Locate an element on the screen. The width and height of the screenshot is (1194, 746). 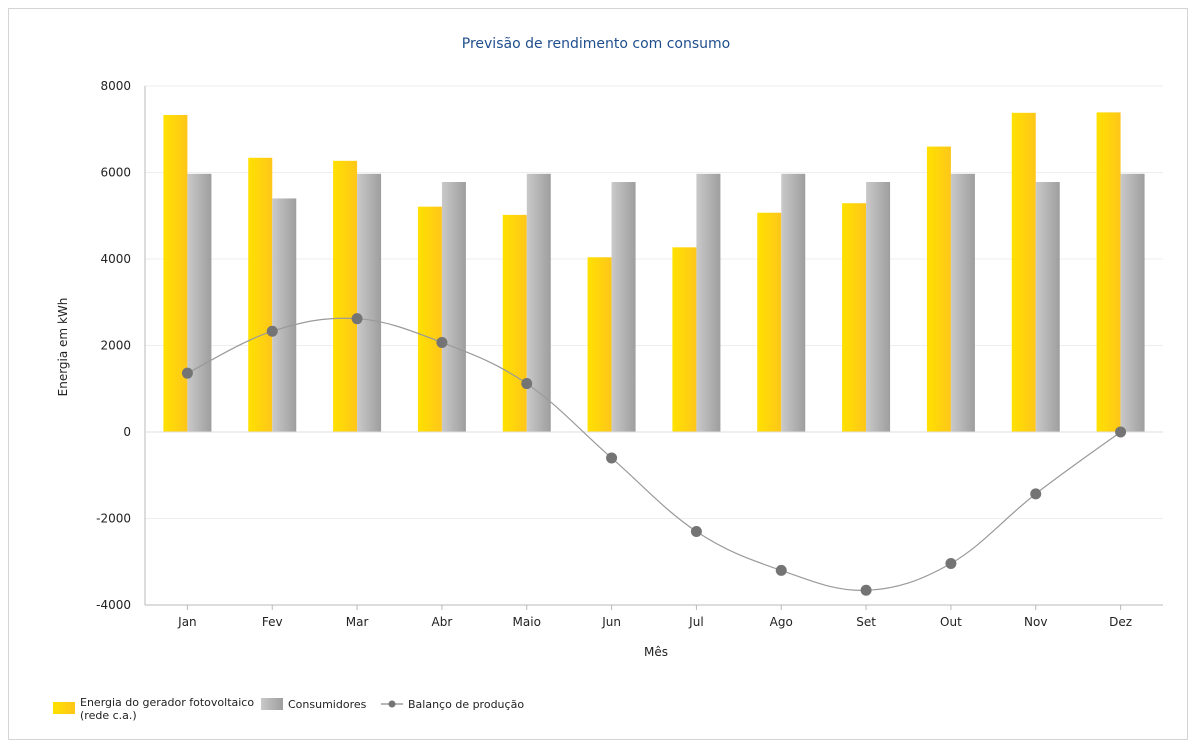
legend-swatch-consumers is located at coordinates (272, 704).